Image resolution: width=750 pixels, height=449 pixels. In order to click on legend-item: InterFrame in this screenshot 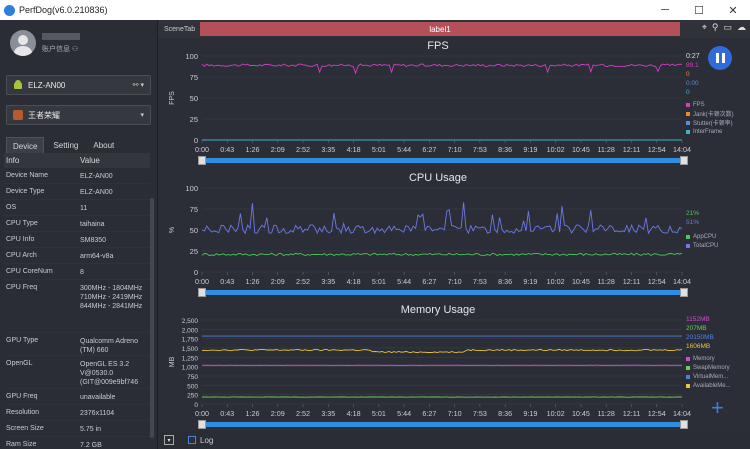, I will do `click(710, 131)`.